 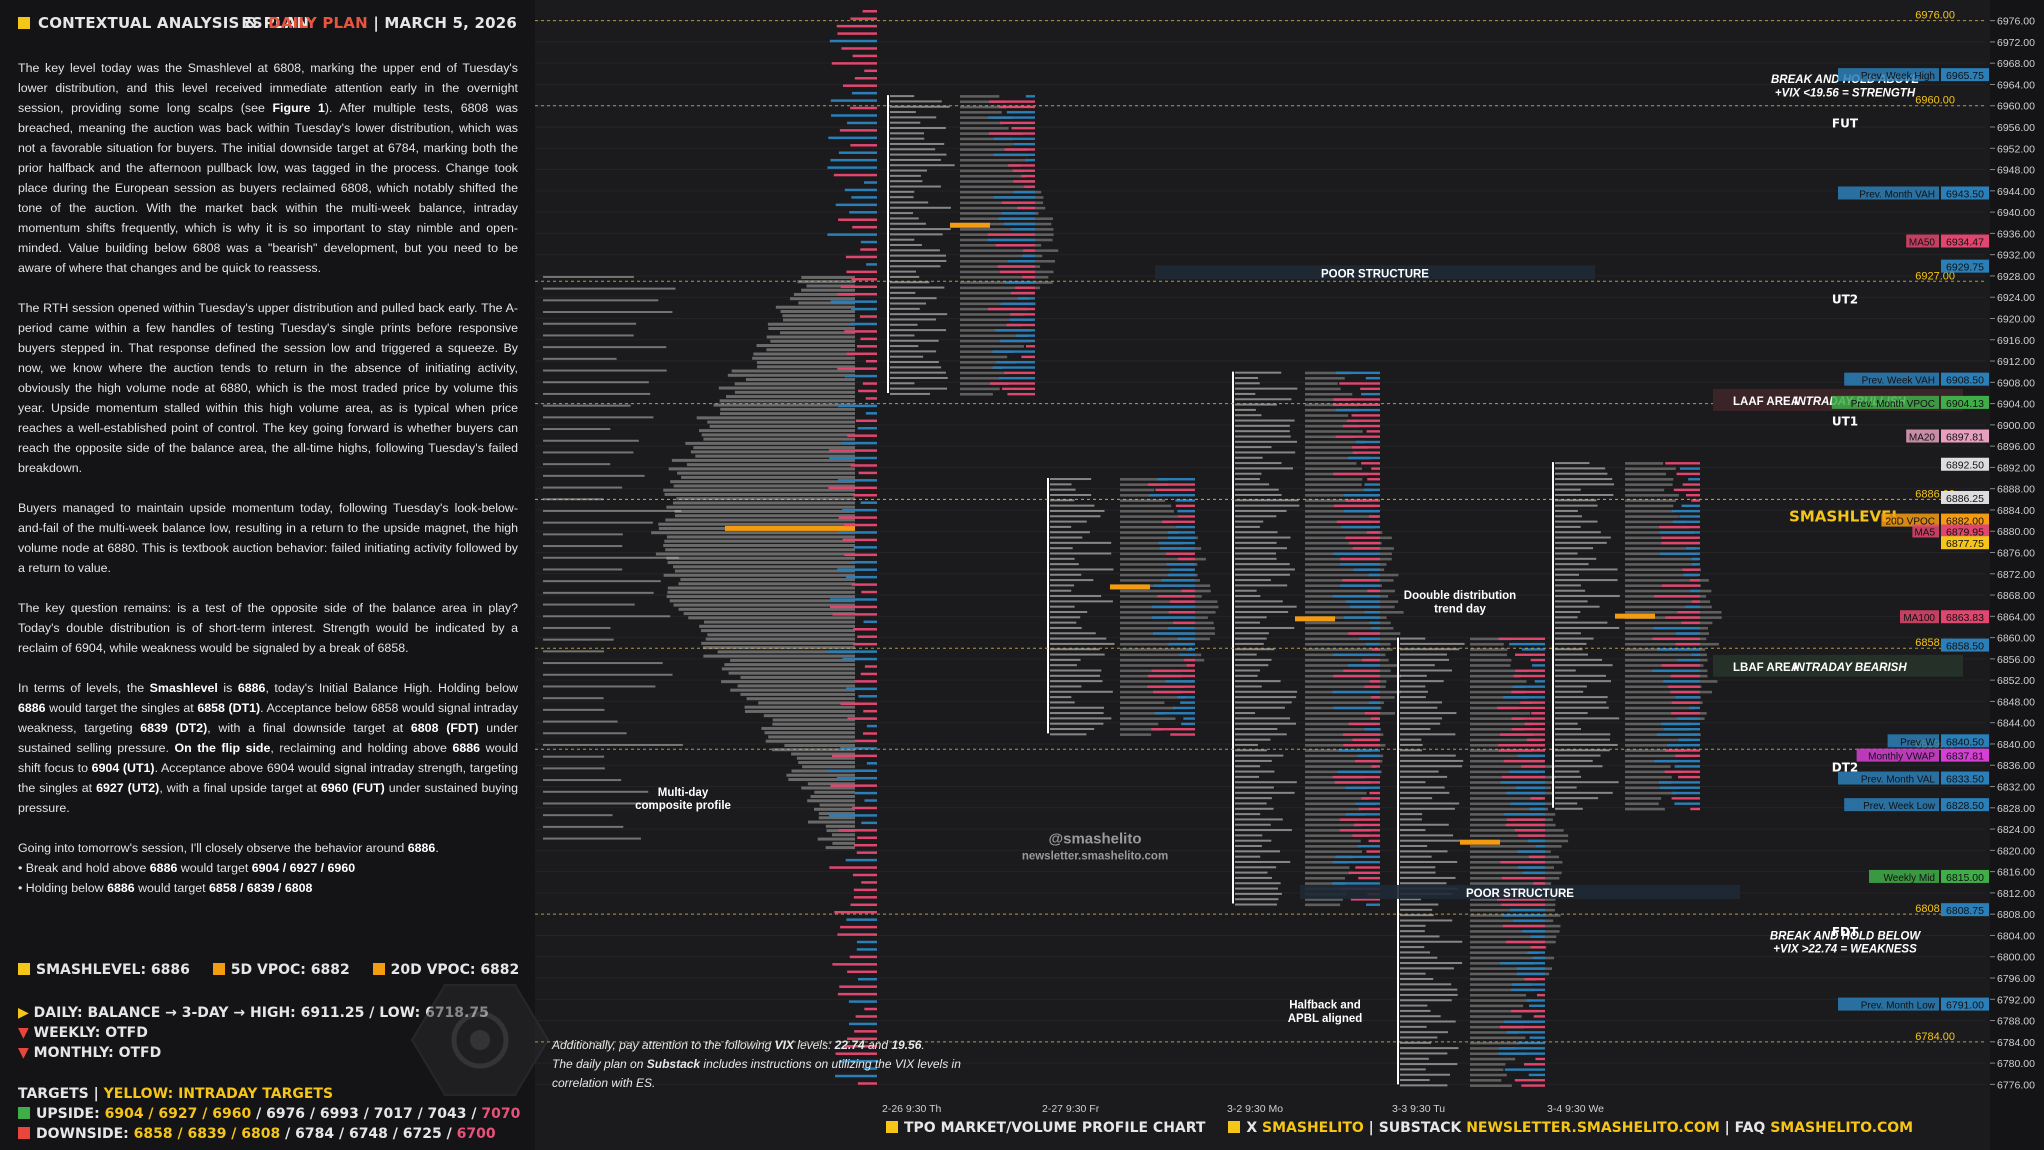 What do you see at coordinates (1313, 1128) in the screenshot?
I see `x-handle-link: SMASHELITO` at bounding box center [1313, 1128].